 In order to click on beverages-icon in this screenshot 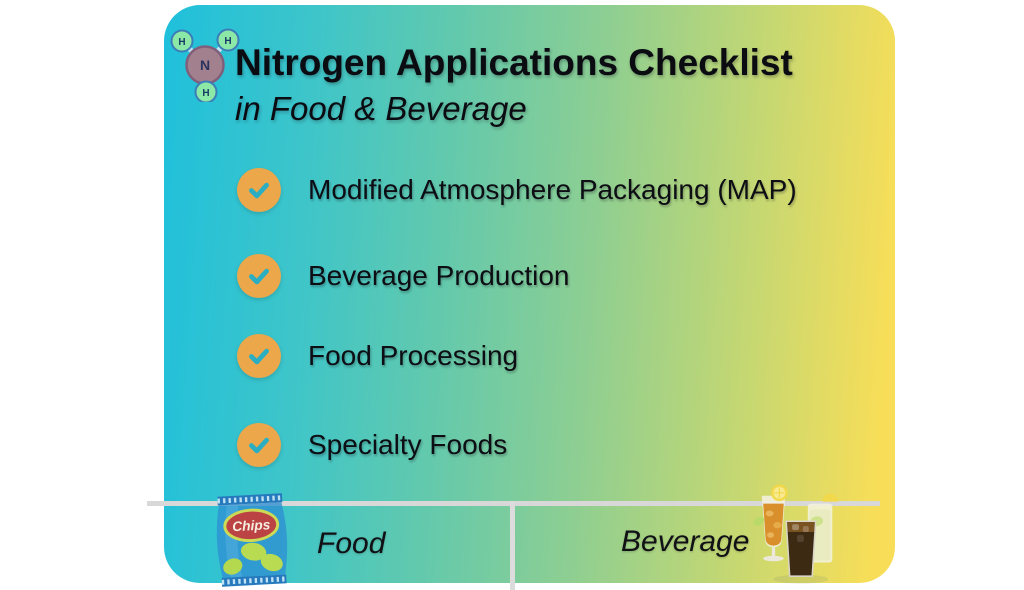, I will do `click(796, 534)`.